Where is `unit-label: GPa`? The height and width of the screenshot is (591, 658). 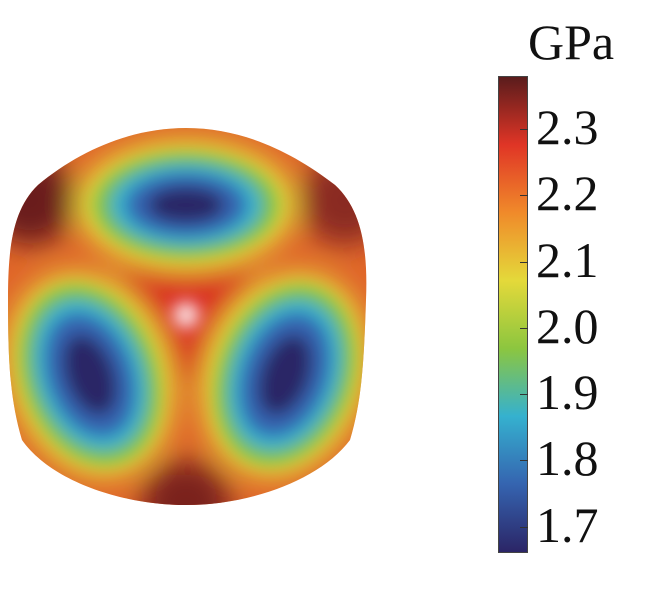 unit-label: GPa is located at coordinates (571, 42).